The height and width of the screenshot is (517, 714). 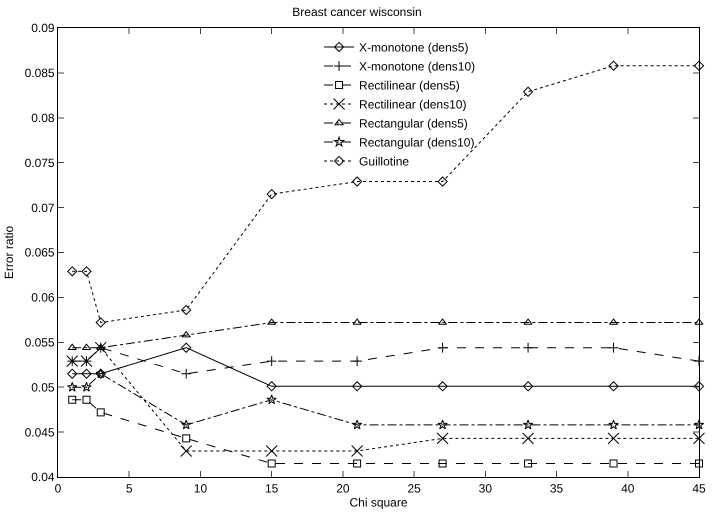 What do you see at coordinates (9, 253) in the screenshot?
I see `y-axis-title: Error ratio` at bounding box center [9, 253].